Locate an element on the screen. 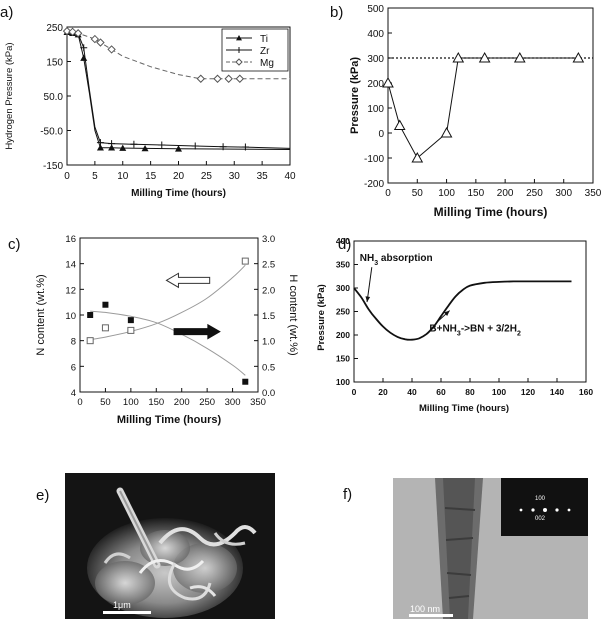 This screenshot has height=619, width=601. chart-a-legend-label: Zr is located at coordinates (265, 51).